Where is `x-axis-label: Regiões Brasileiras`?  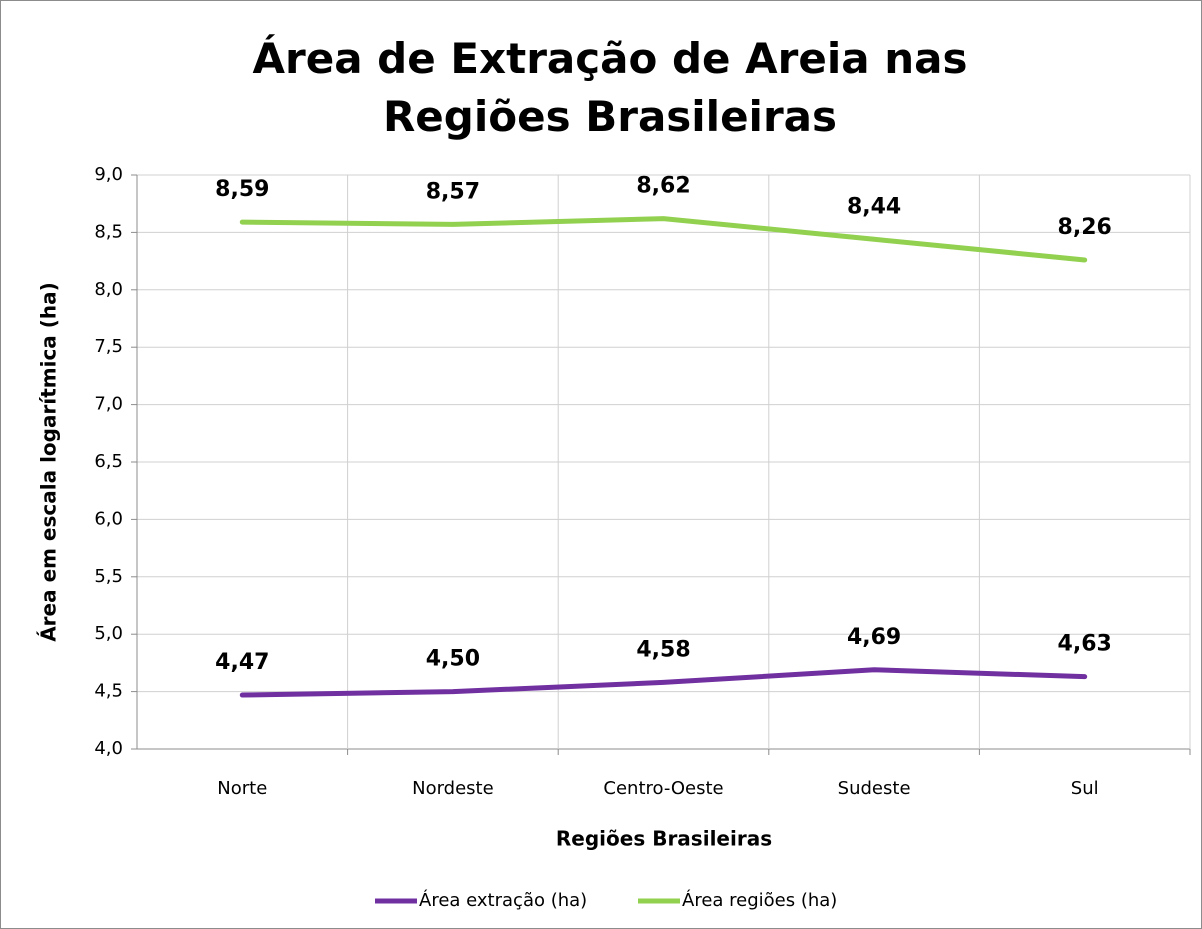
x-axis-label: Regiões Brasileiras is located at coordinates (664, 839).